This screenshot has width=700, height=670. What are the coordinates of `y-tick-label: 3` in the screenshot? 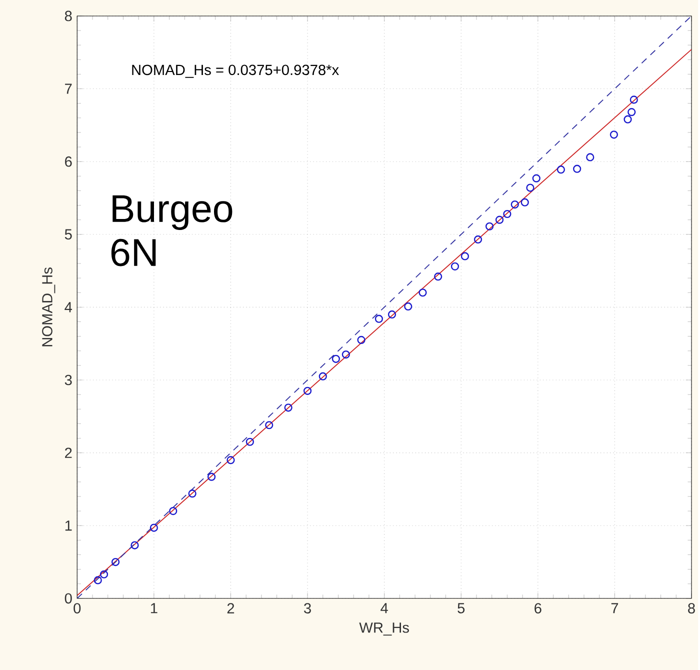 It's located at (68, 380).